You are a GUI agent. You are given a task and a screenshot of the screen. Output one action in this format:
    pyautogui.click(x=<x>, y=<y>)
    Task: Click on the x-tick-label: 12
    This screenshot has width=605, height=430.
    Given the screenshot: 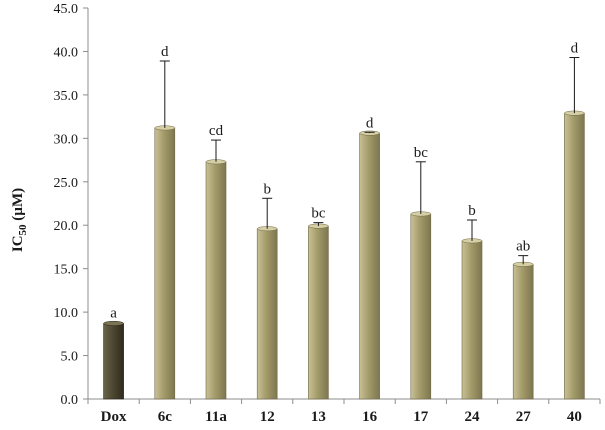 What is the action you would take?
    pyautogui.click(x=267, y=417)
    